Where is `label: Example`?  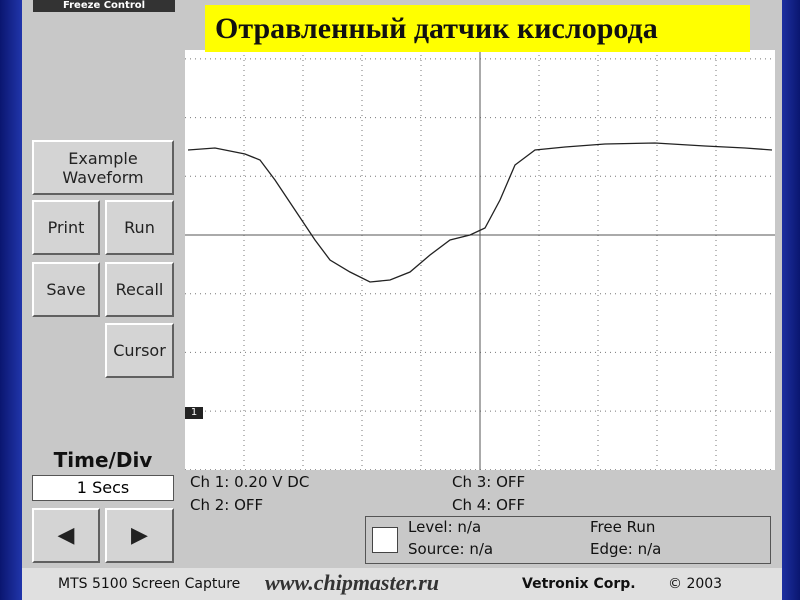
label: Example is located at coordinates (103, 158).